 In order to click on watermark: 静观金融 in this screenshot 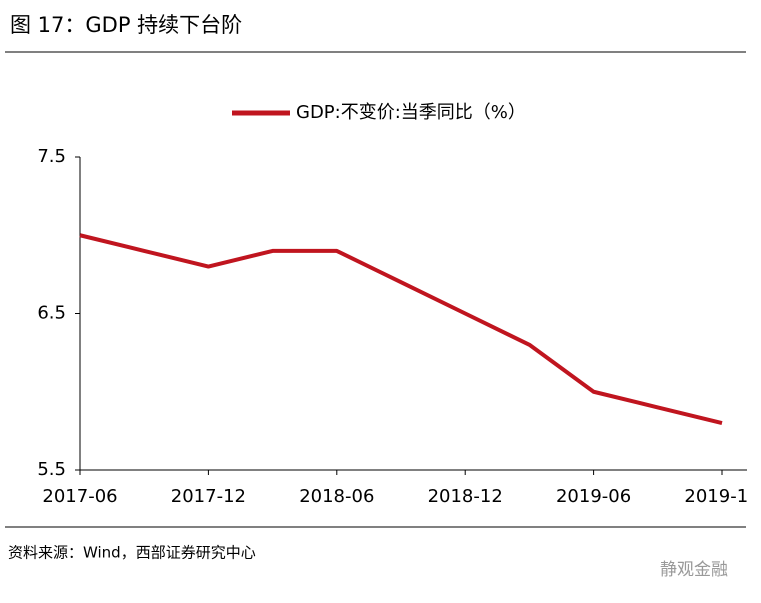, I will do `click(694, 570)`.